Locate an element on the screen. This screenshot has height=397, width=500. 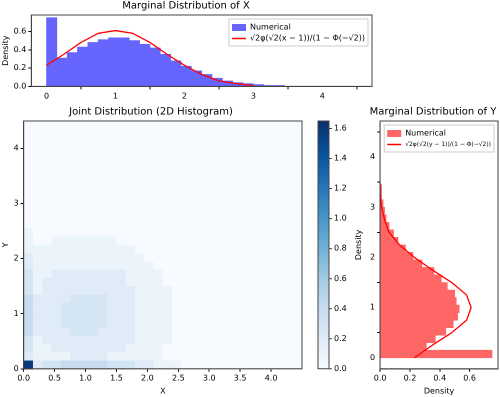
x-axis-title: Density is located at coordinates (439, 391).